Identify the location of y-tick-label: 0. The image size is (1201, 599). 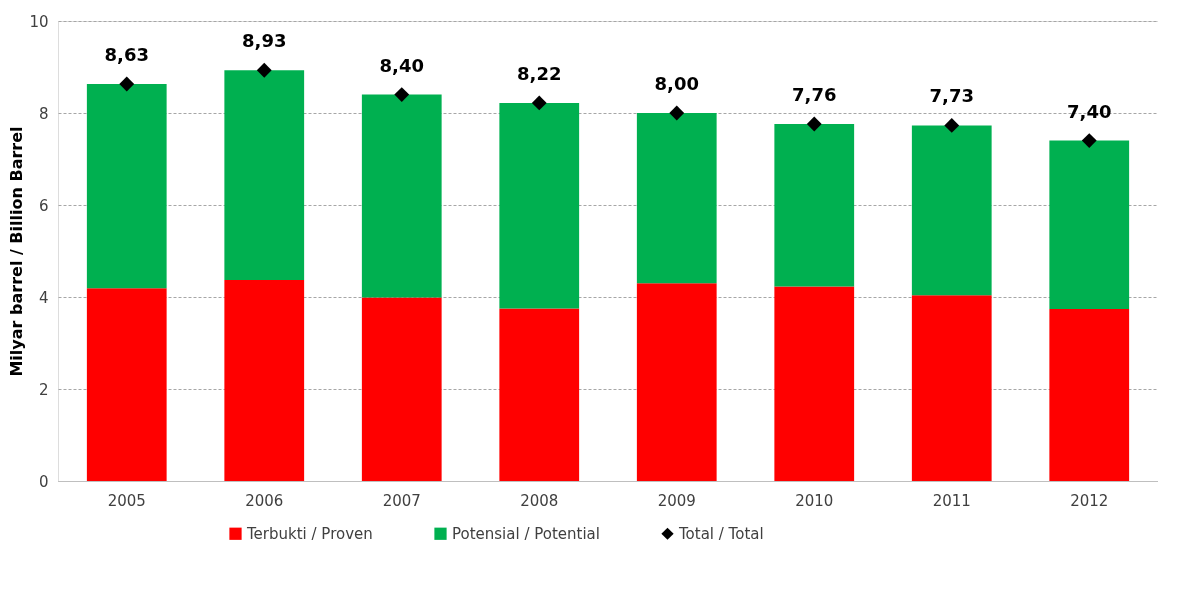
(43, 481).